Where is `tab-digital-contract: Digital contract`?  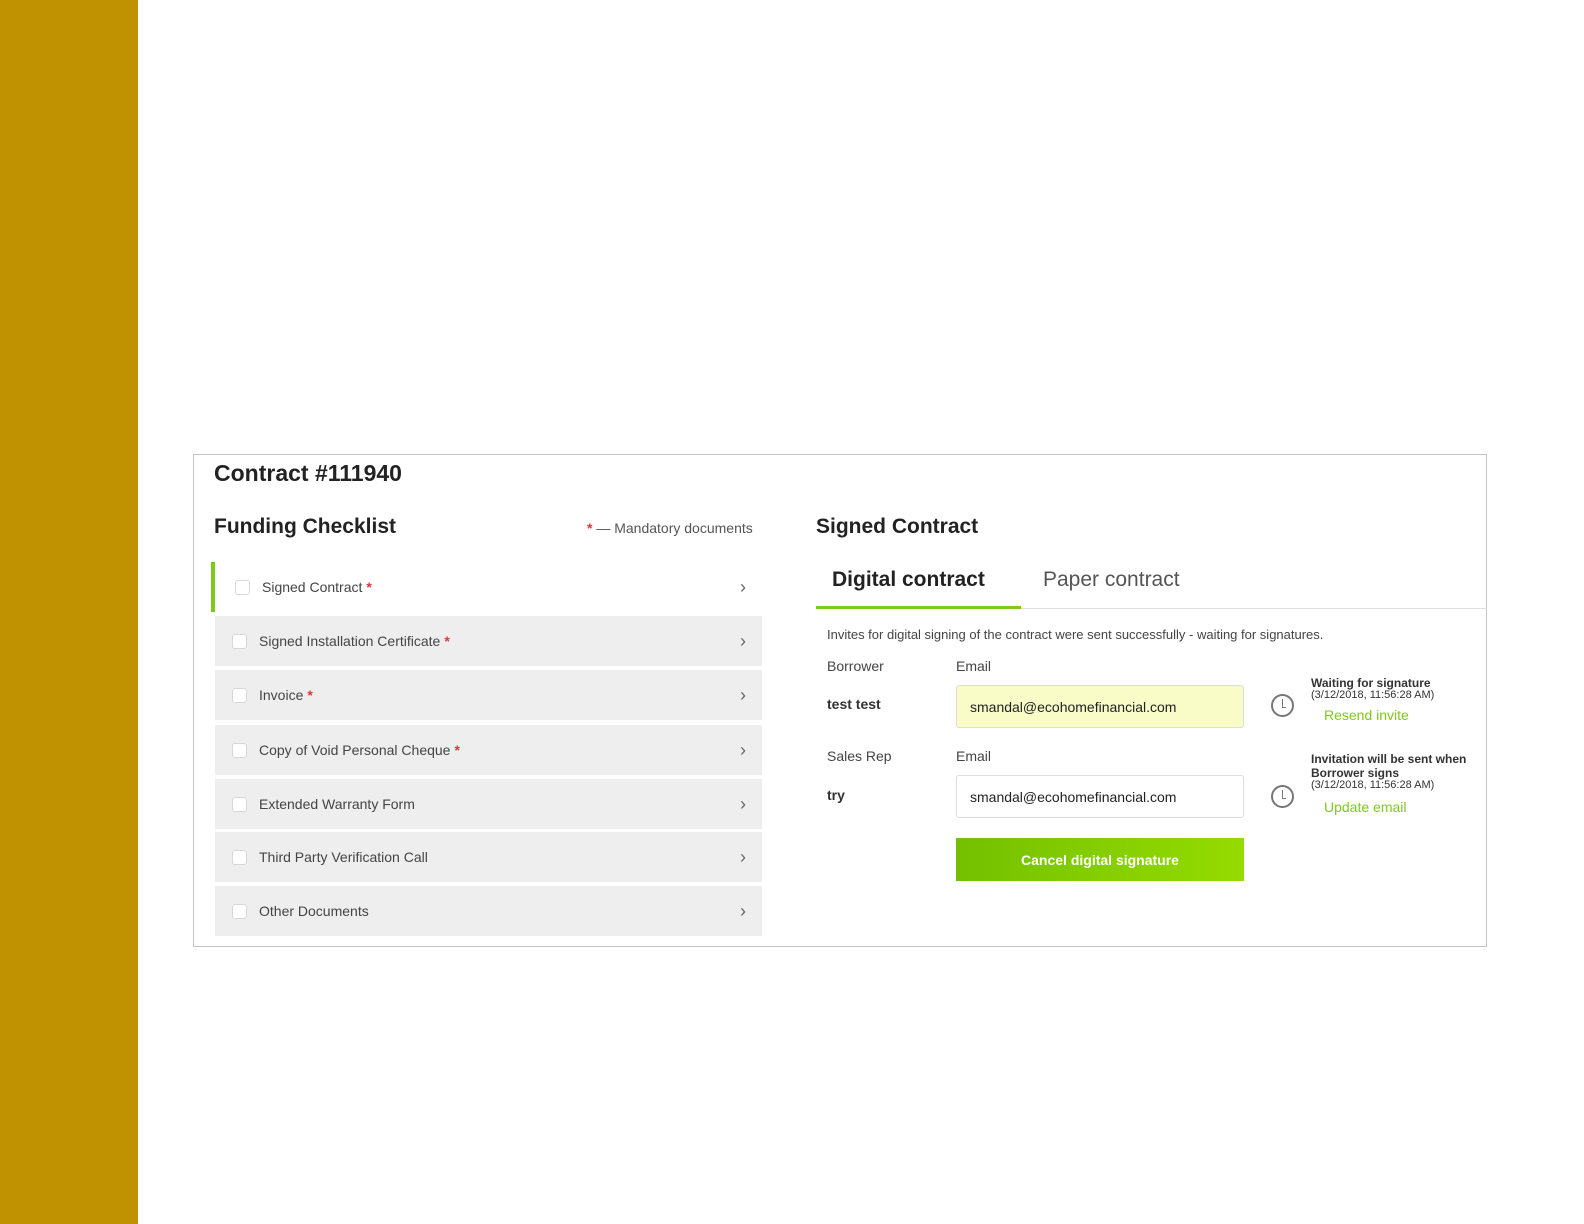 tab-digital-contract: Digital contract is located at coordinates (908, 579).